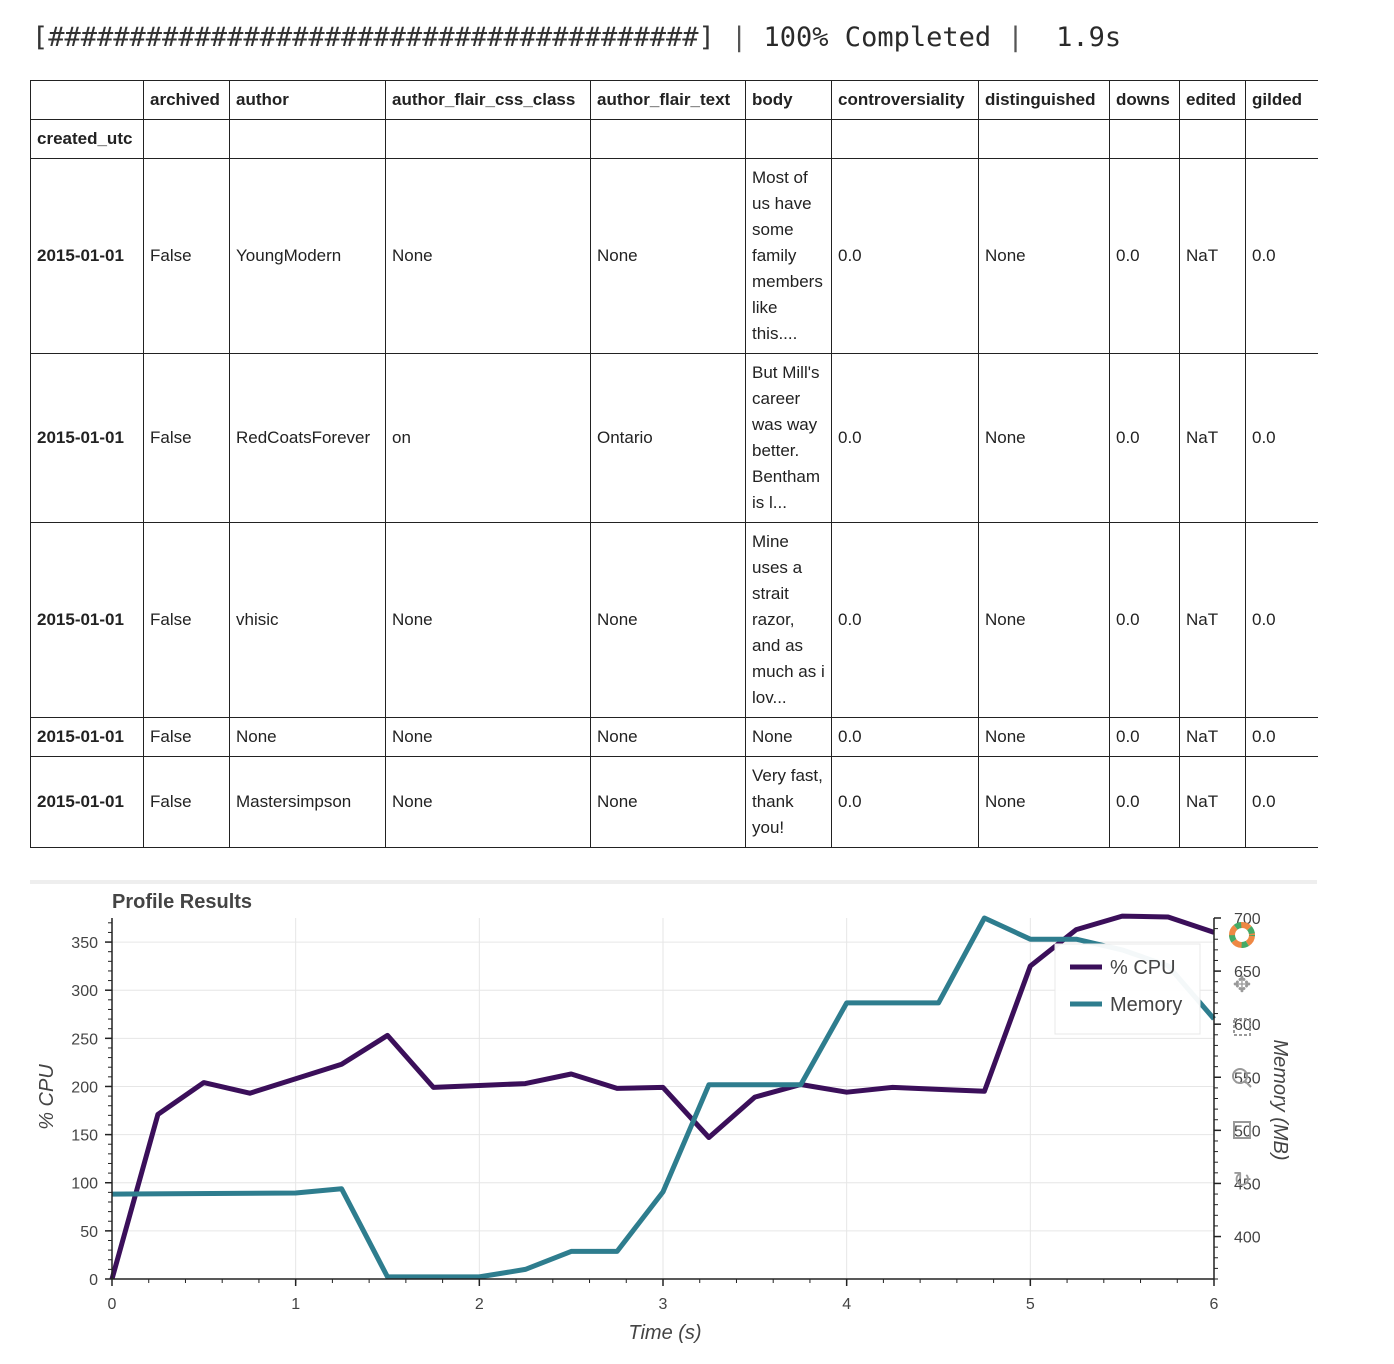  I want to click on y2-tick-label: 450, so click(1247, 1184).